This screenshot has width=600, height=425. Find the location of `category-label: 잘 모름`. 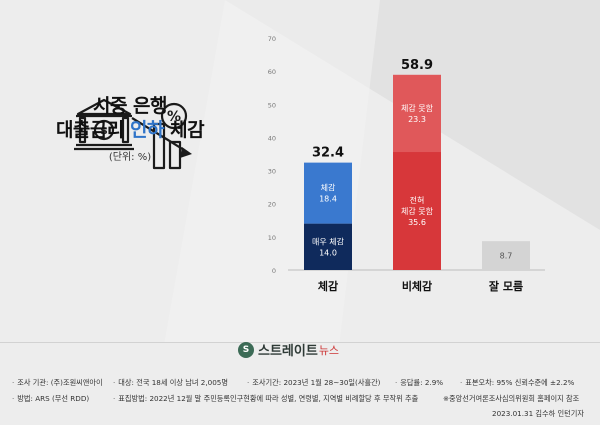

category-label: 잘 모름 is located at coordinates (506, 286).